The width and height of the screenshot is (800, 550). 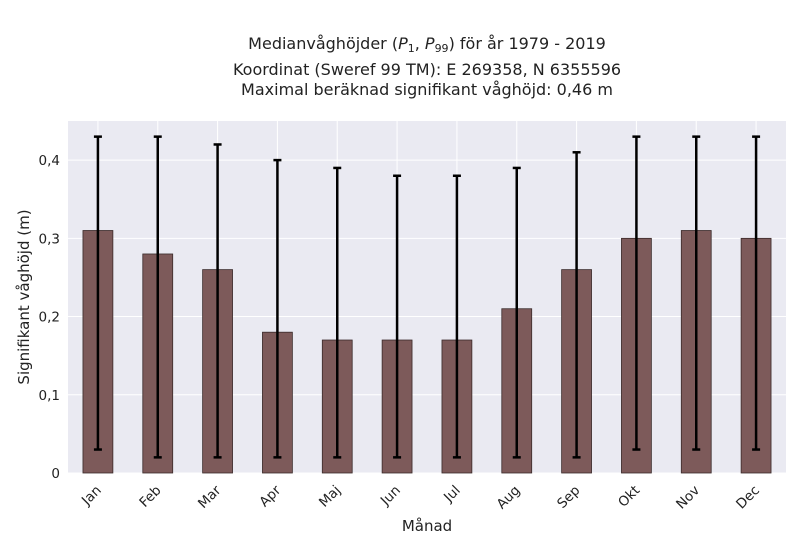 I want to click on y-tick-label: 0,1, so click(x=49, y=396).